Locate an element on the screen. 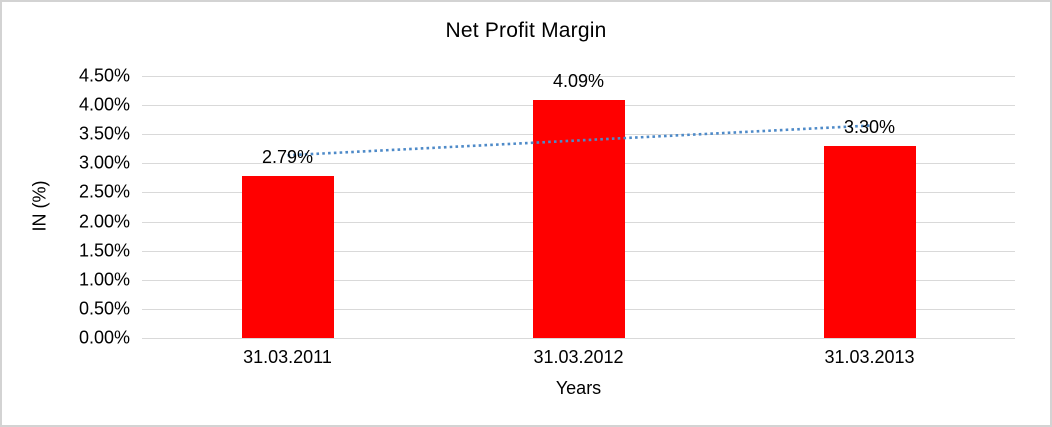  data-label: 4.09% is located at coordinates (578, 80).